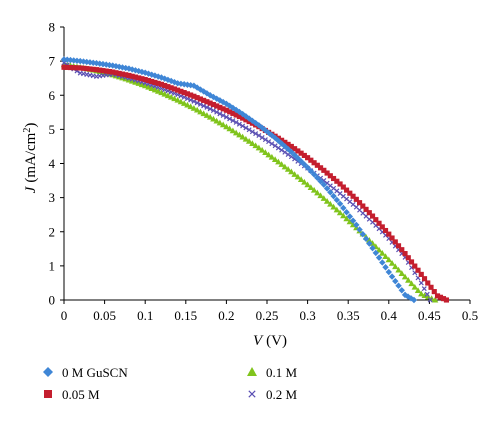 This screenshot has height=430, width=500. Describe the element at coordinates (52, 231) in the screenshot. I see `y-tick-label: 2` at that location.